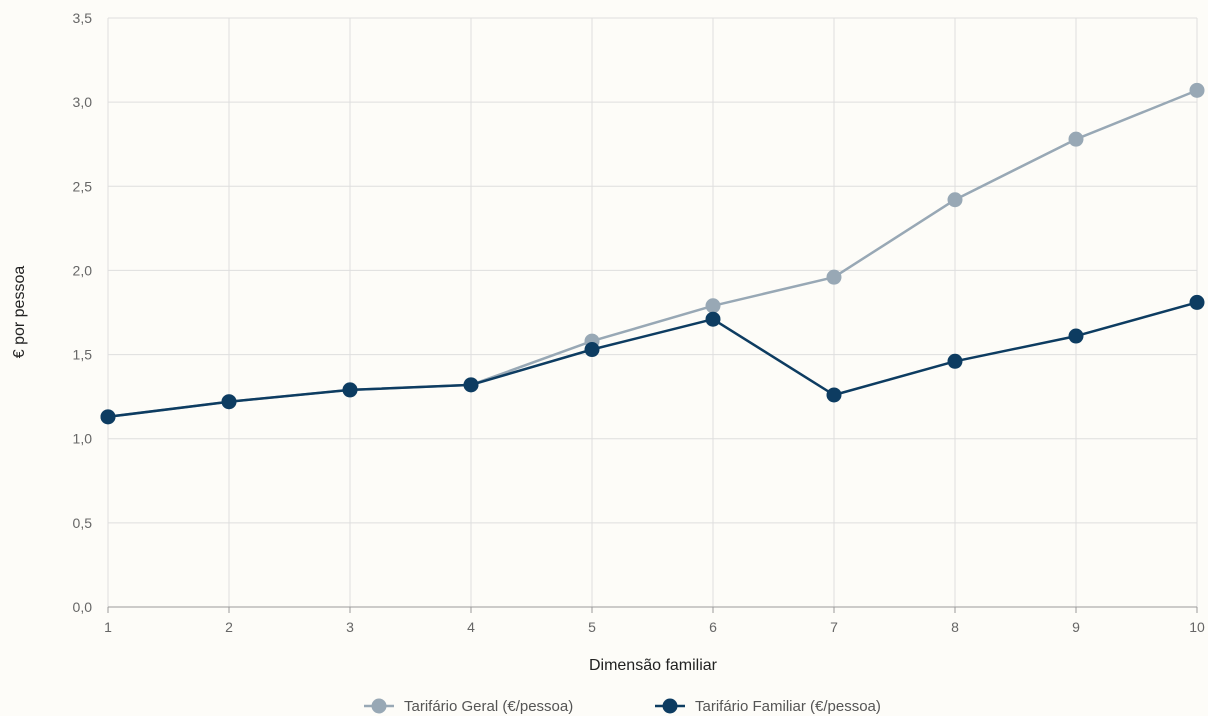 The width and height of the screenshot is (1208, 716). I want to click on axes, so click(652, 609).